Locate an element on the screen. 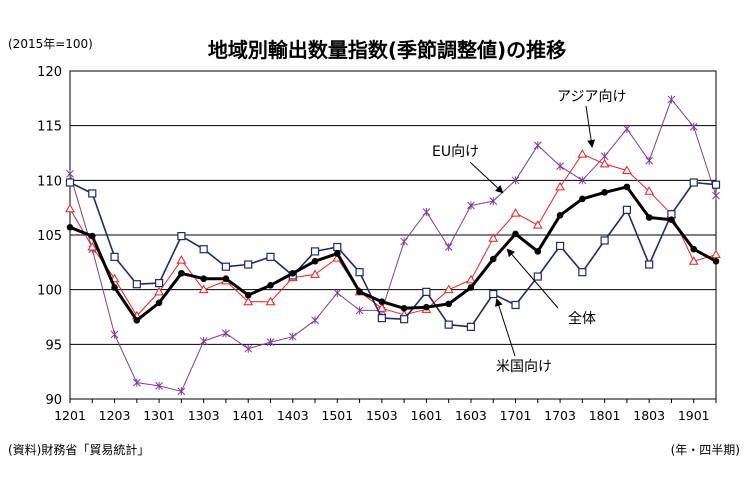 This screenshot has width=755, height=492. annotation-us: 米国向け is located at coordinates (523, 336).